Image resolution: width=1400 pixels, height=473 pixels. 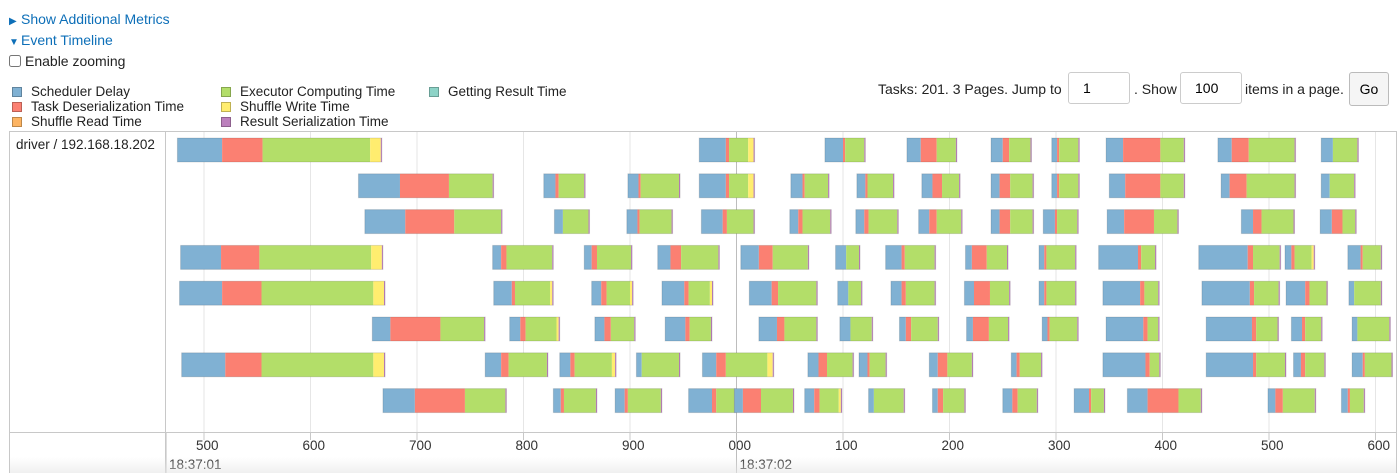 What do you see at coordinates (207, 445) in the screenshot?
I see `axis-tick-label: 500` at bounding box center [207, 445].